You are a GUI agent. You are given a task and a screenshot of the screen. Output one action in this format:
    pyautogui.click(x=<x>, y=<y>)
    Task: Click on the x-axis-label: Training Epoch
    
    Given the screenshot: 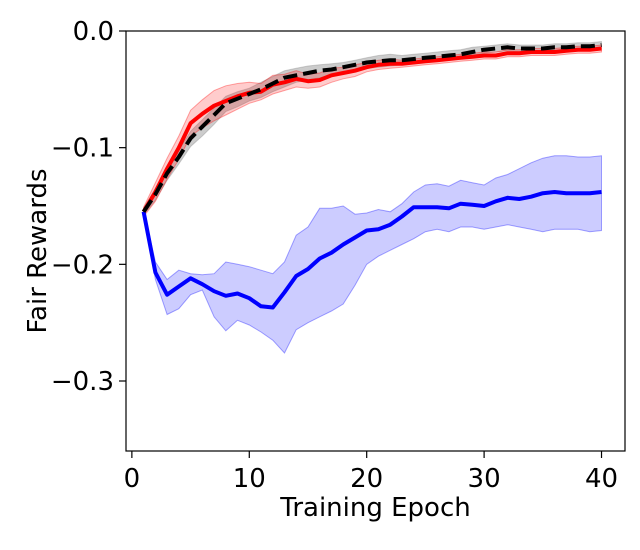 What is the action you would take?
    pyautogui.click(x=374, y=508)
    